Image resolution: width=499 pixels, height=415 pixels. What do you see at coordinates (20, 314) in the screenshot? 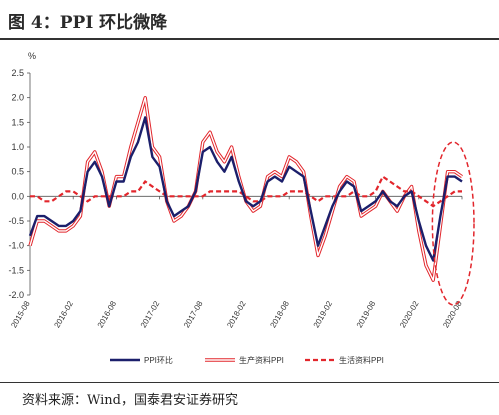
I see `x-tick-label: 2015-08` at bounding box center [20, 314].